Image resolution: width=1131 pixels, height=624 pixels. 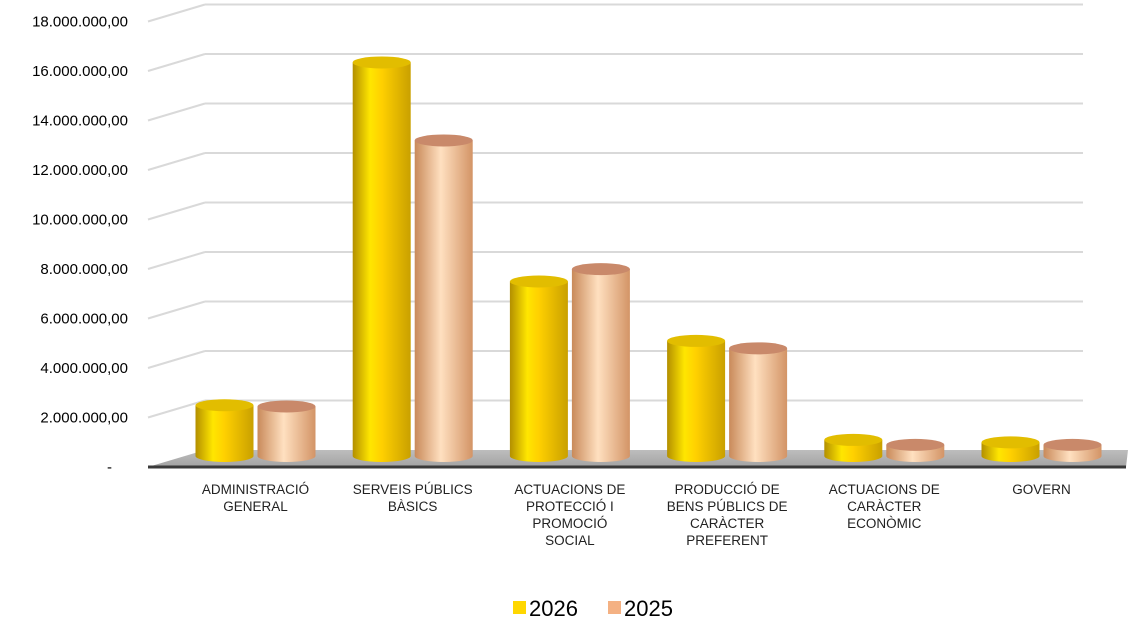 What do you see at coordinates (80, 22) in the screenshot?
I see `y-tick-label: 18.000.000,00` at bounding box center [80, 22].